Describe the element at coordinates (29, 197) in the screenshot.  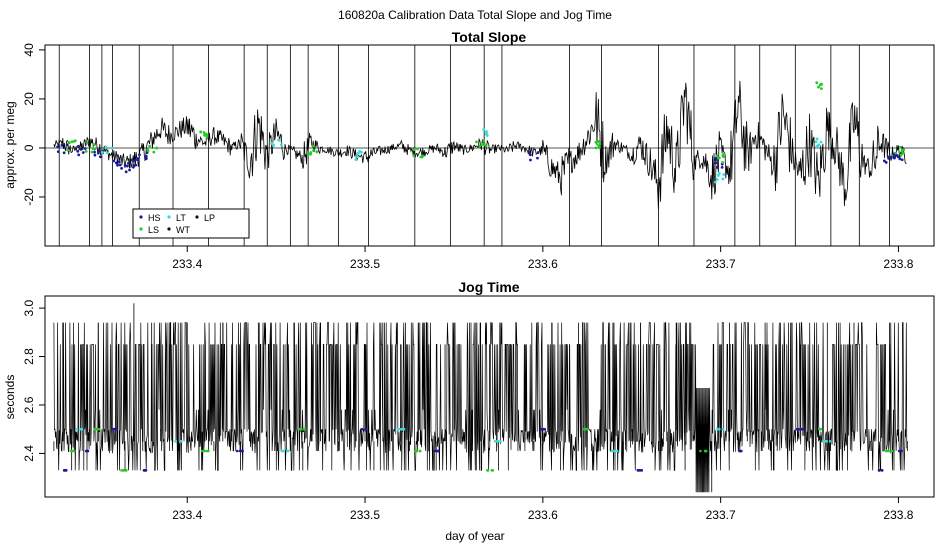
I see `y-tick-label: -20` at that location.